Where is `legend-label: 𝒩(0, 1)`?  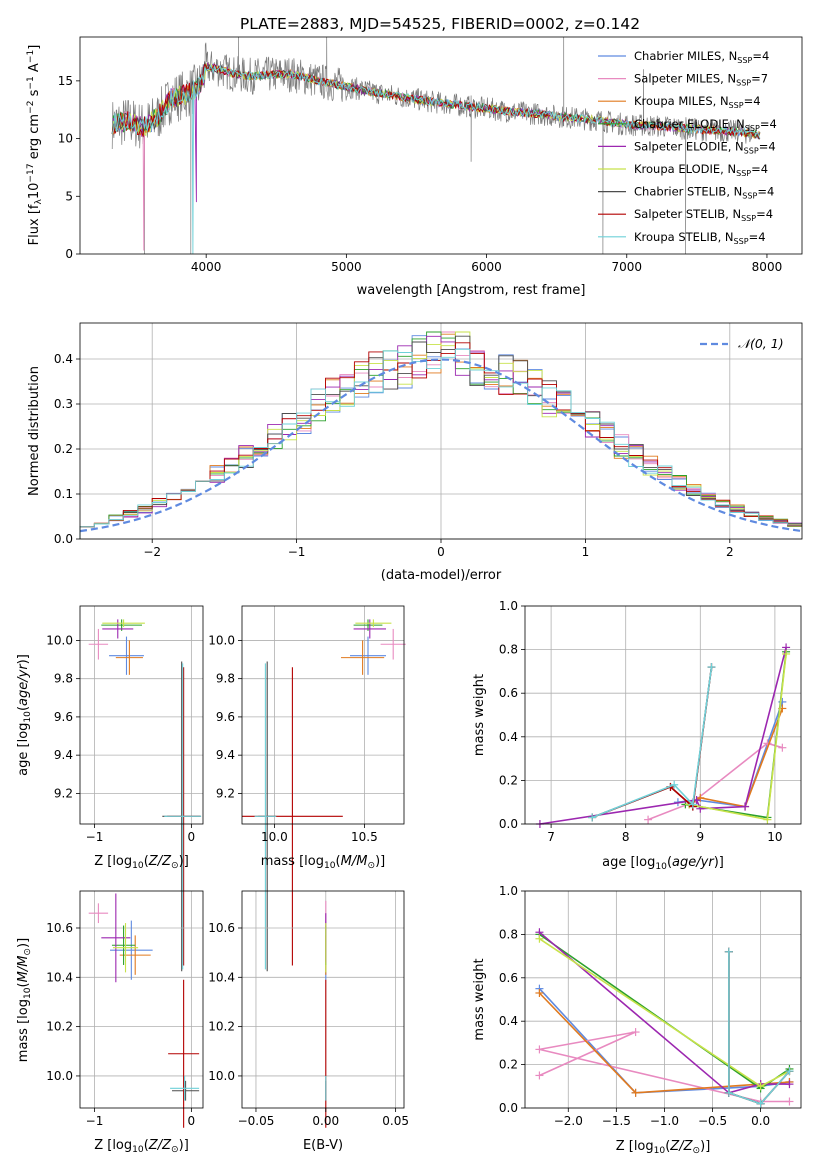 legend-label: 𝒩(0, 1) is located at coordinates (761, 343).